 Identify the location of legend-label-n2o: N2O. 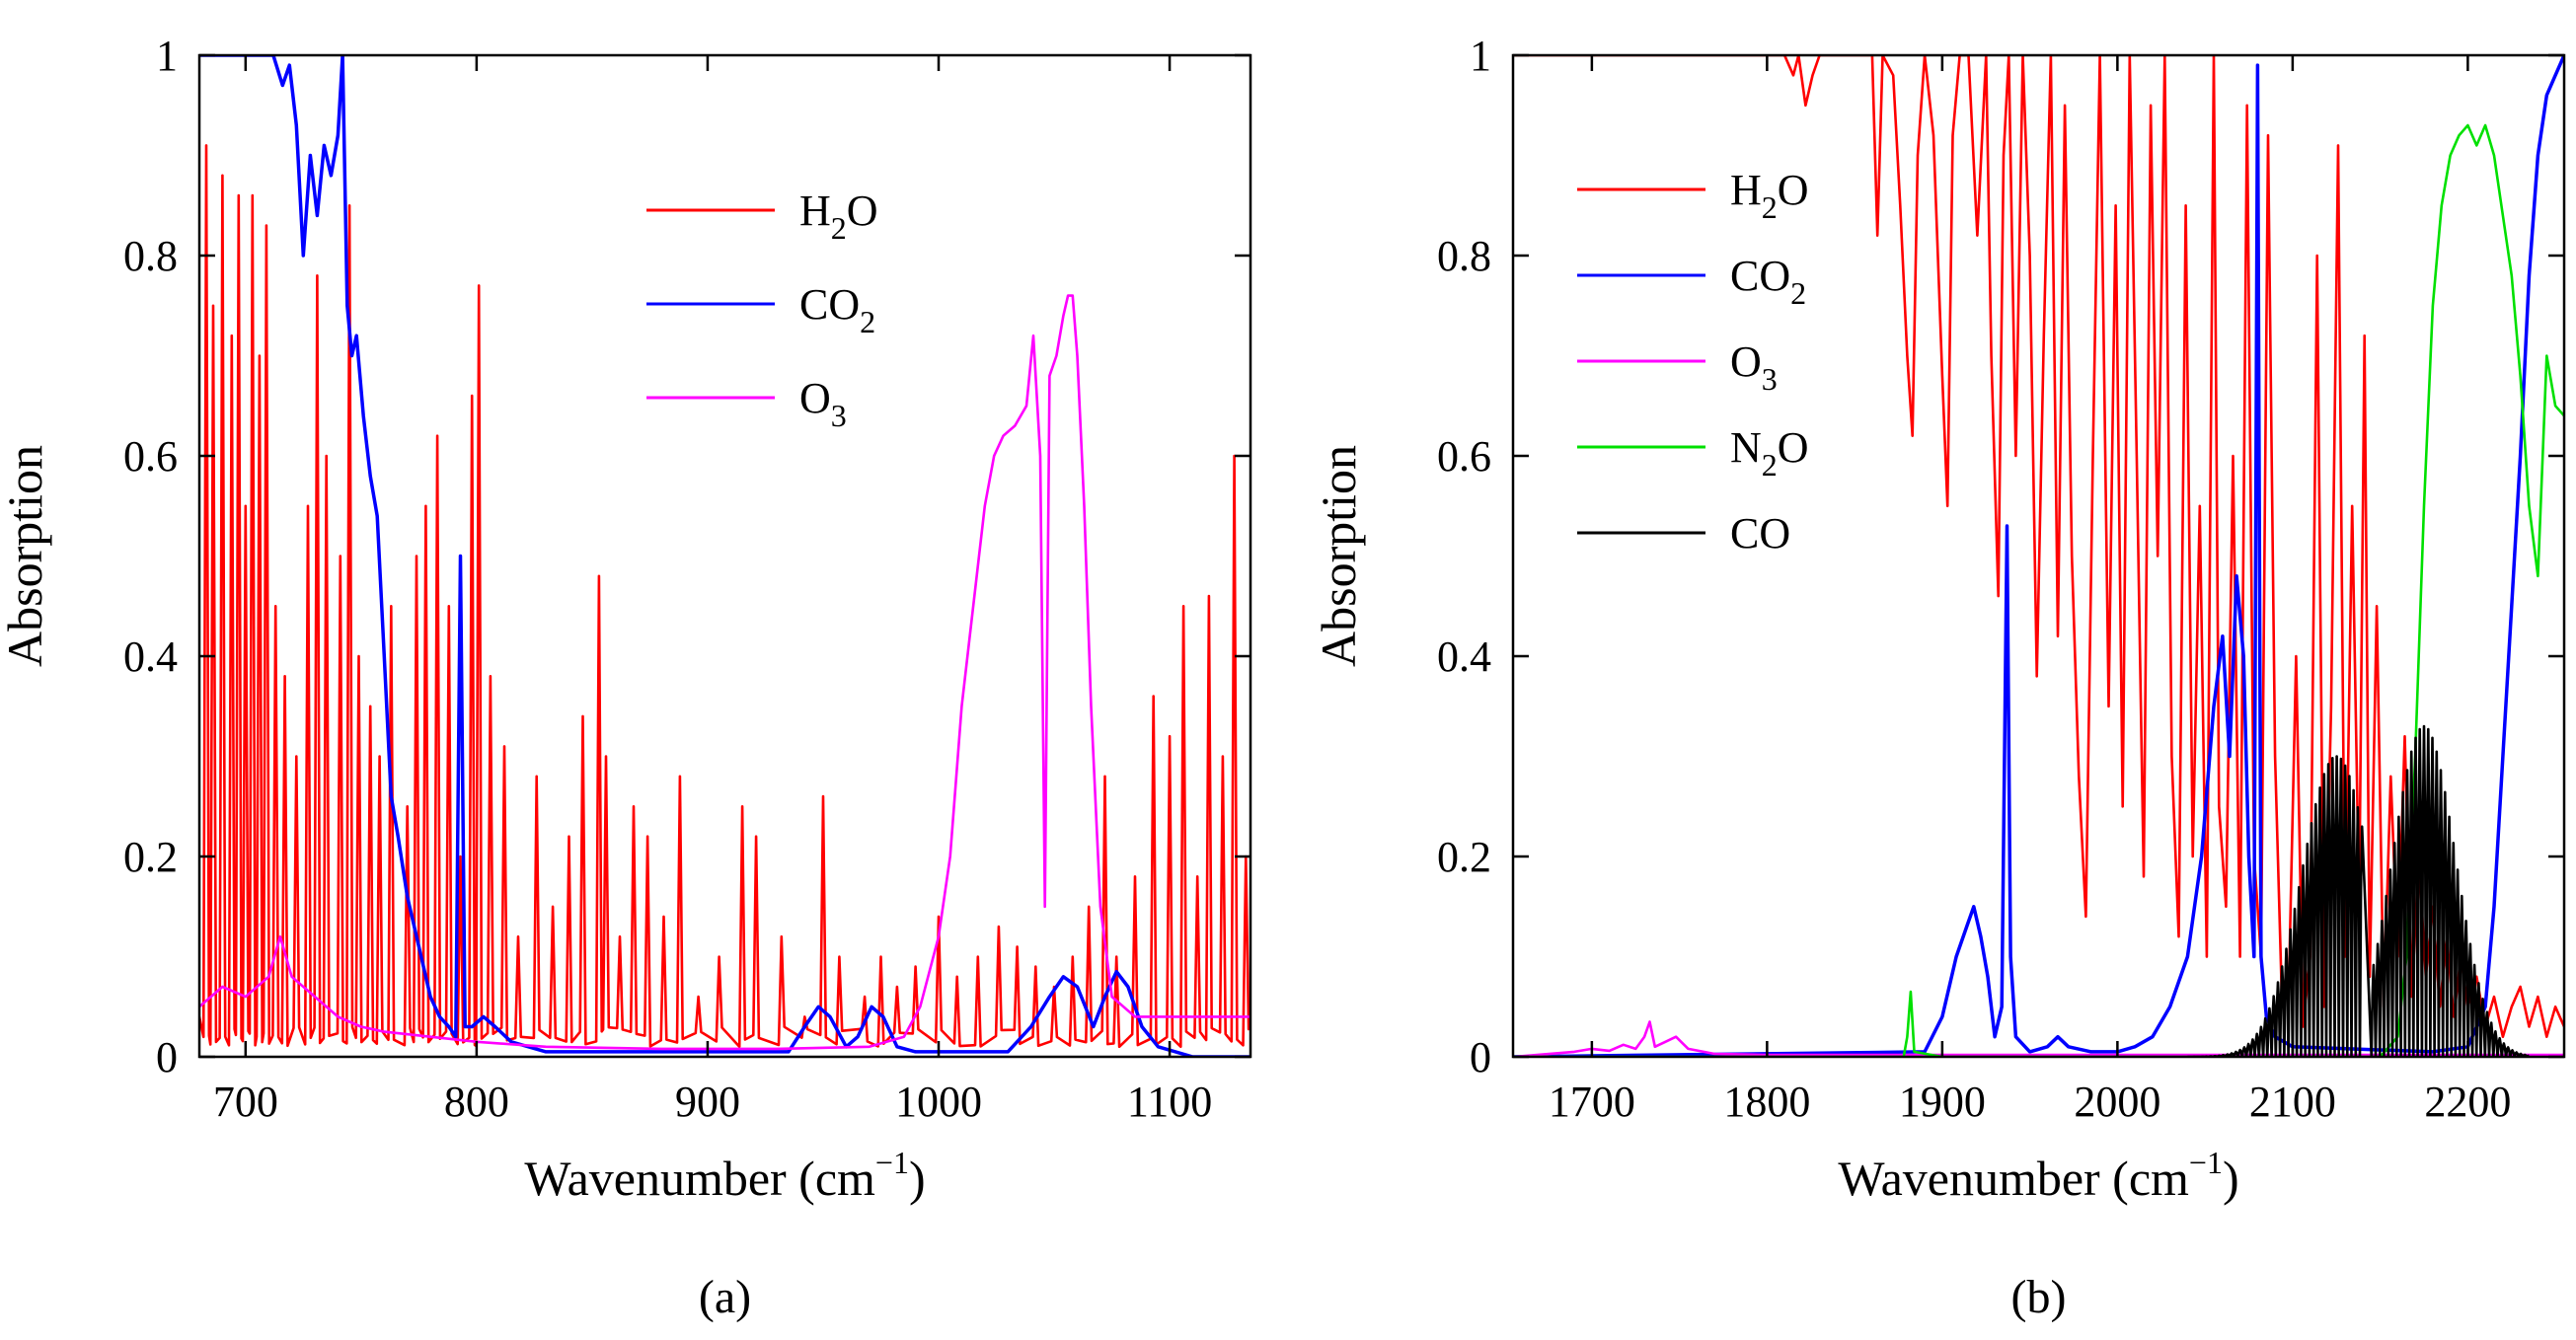
(1769, 453).